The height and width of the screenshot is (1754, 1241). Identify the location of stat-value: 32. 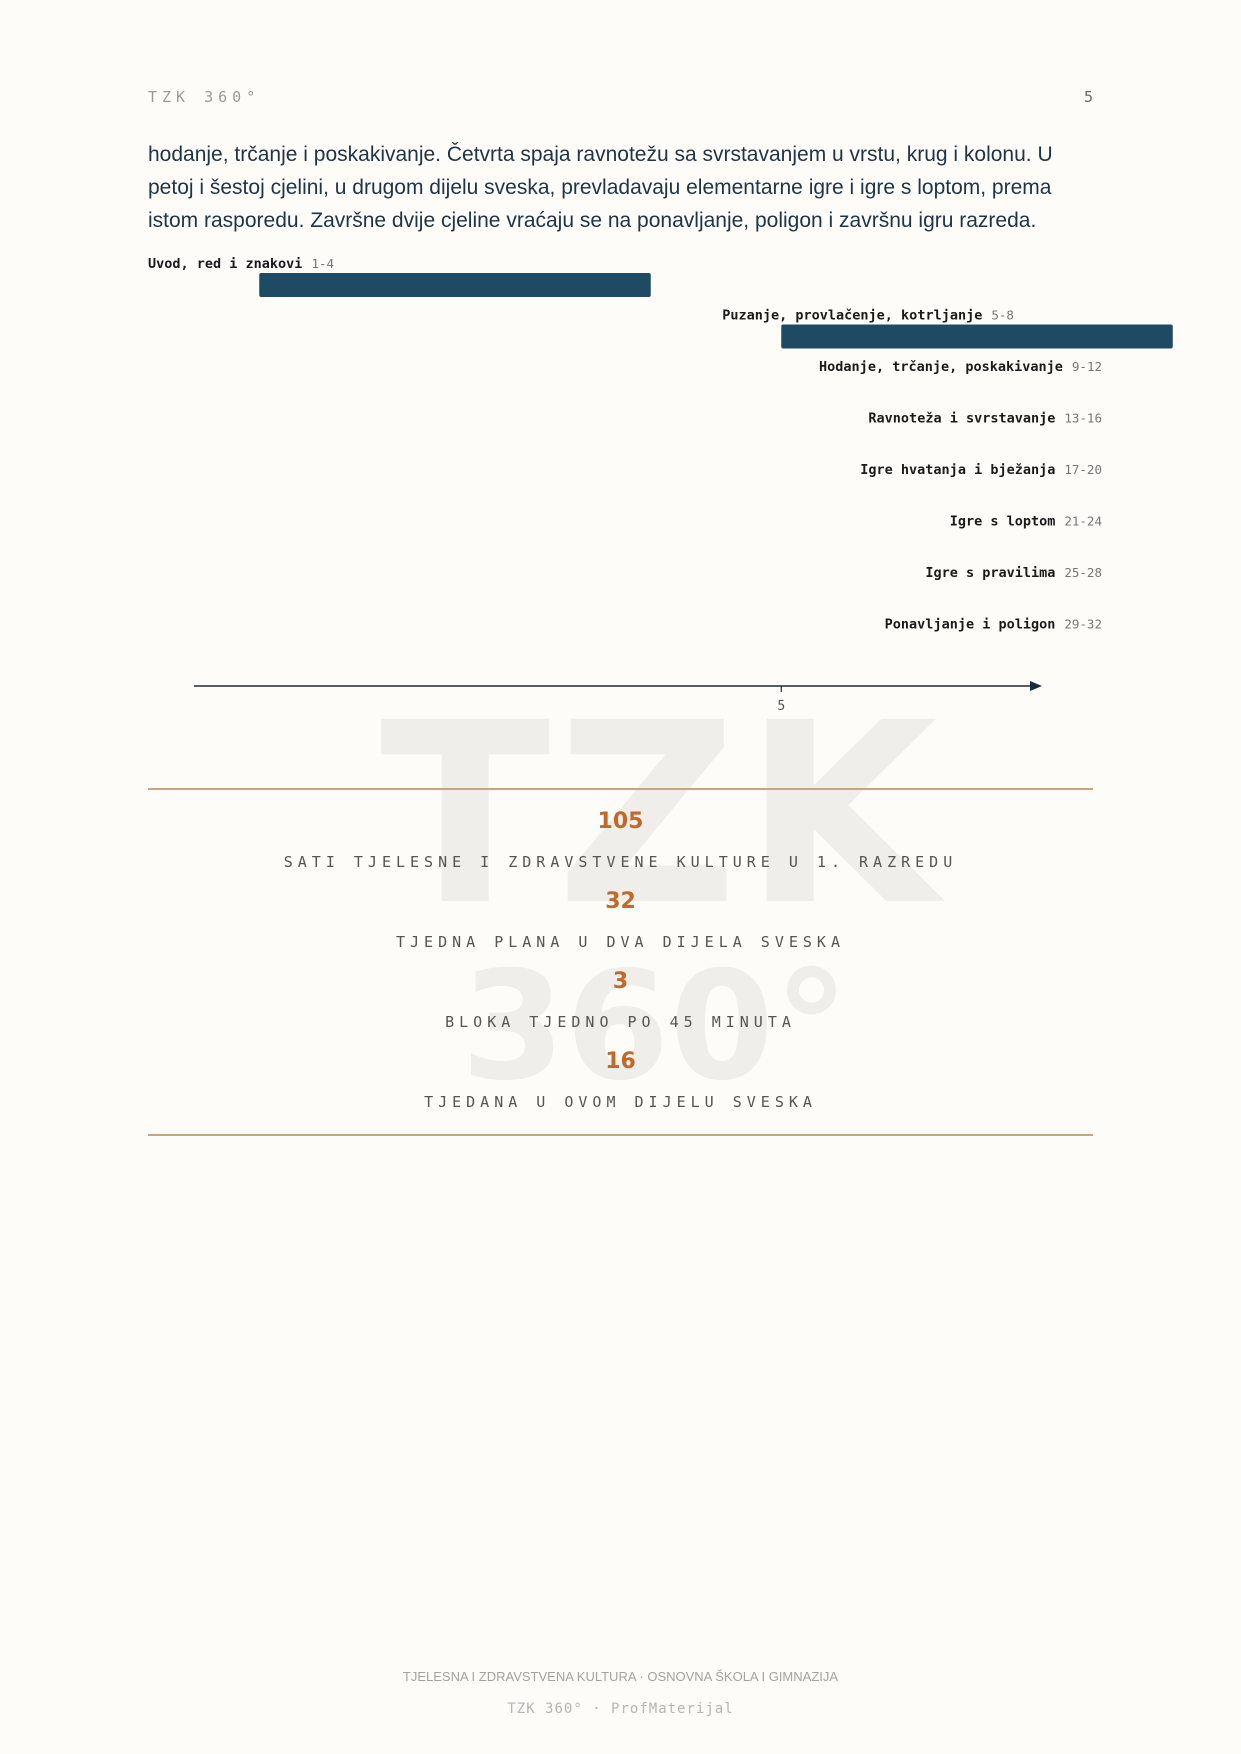
(620, 901).